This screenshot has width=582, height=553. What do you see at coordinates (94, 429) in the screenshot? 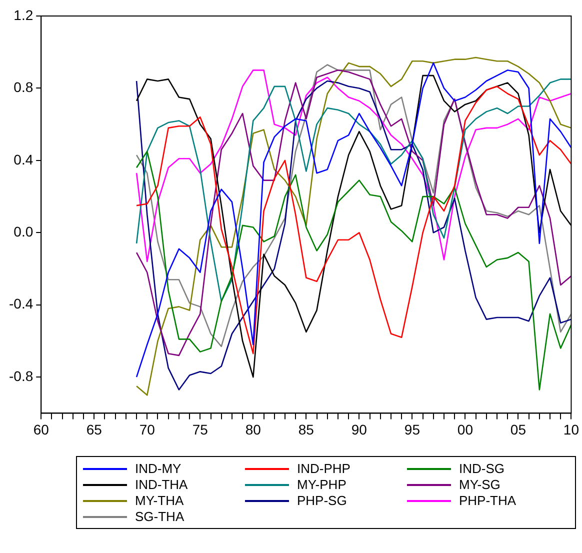
I see `x-tick-label: 65` at bounding box center [94, 429].